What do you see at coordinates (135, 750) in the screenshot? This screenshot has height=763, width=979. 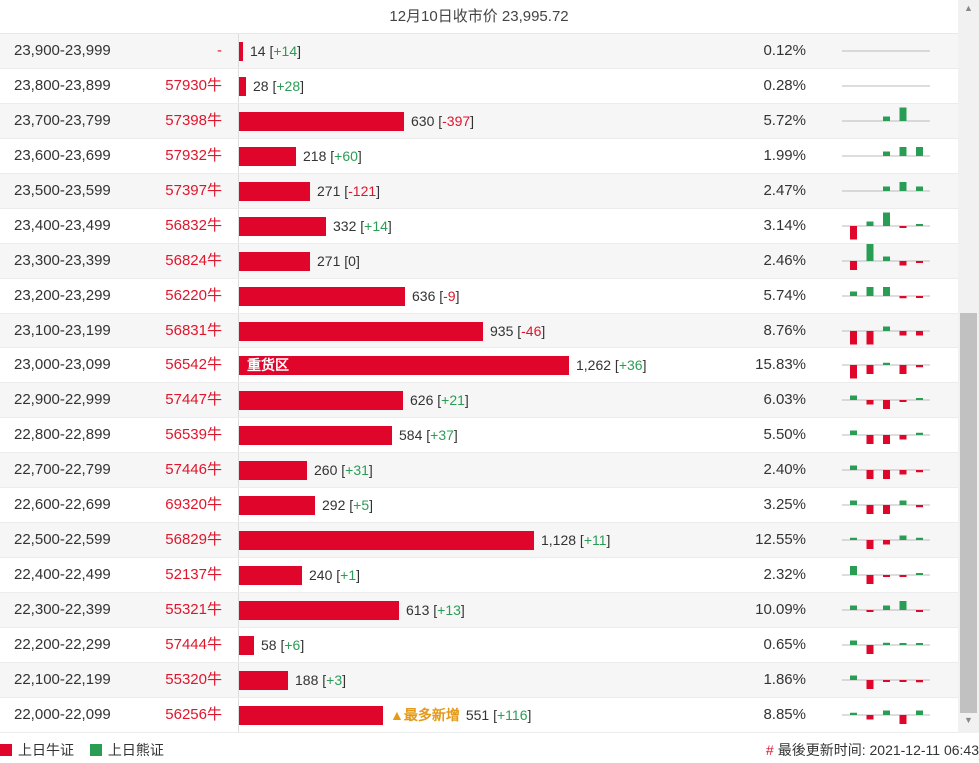 I see `legend-bear-label: 上日熊证` at bounding box center [135, 750].